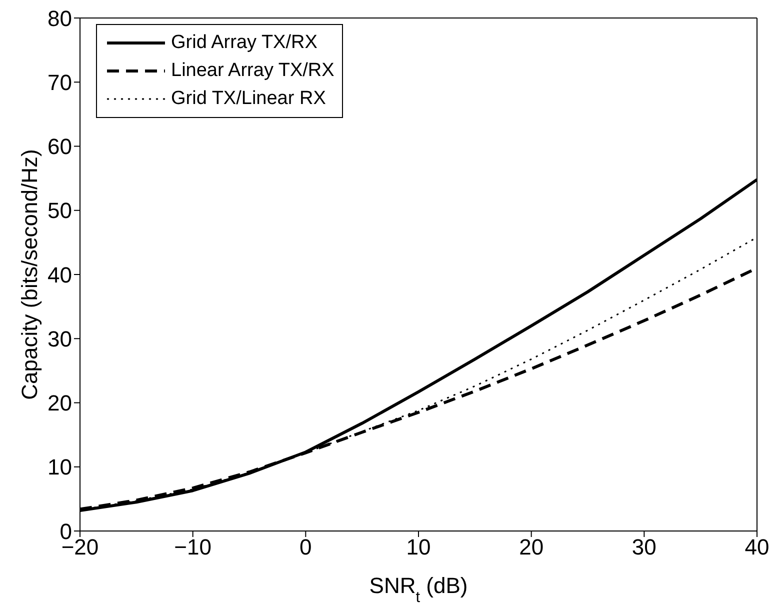 The height and width of the screenshot is (611, 780). Describe the element at coordinates (418, 589) in the screenshot. I see `x-axis-title: SNR$_{t}$ (dB)` at that location.